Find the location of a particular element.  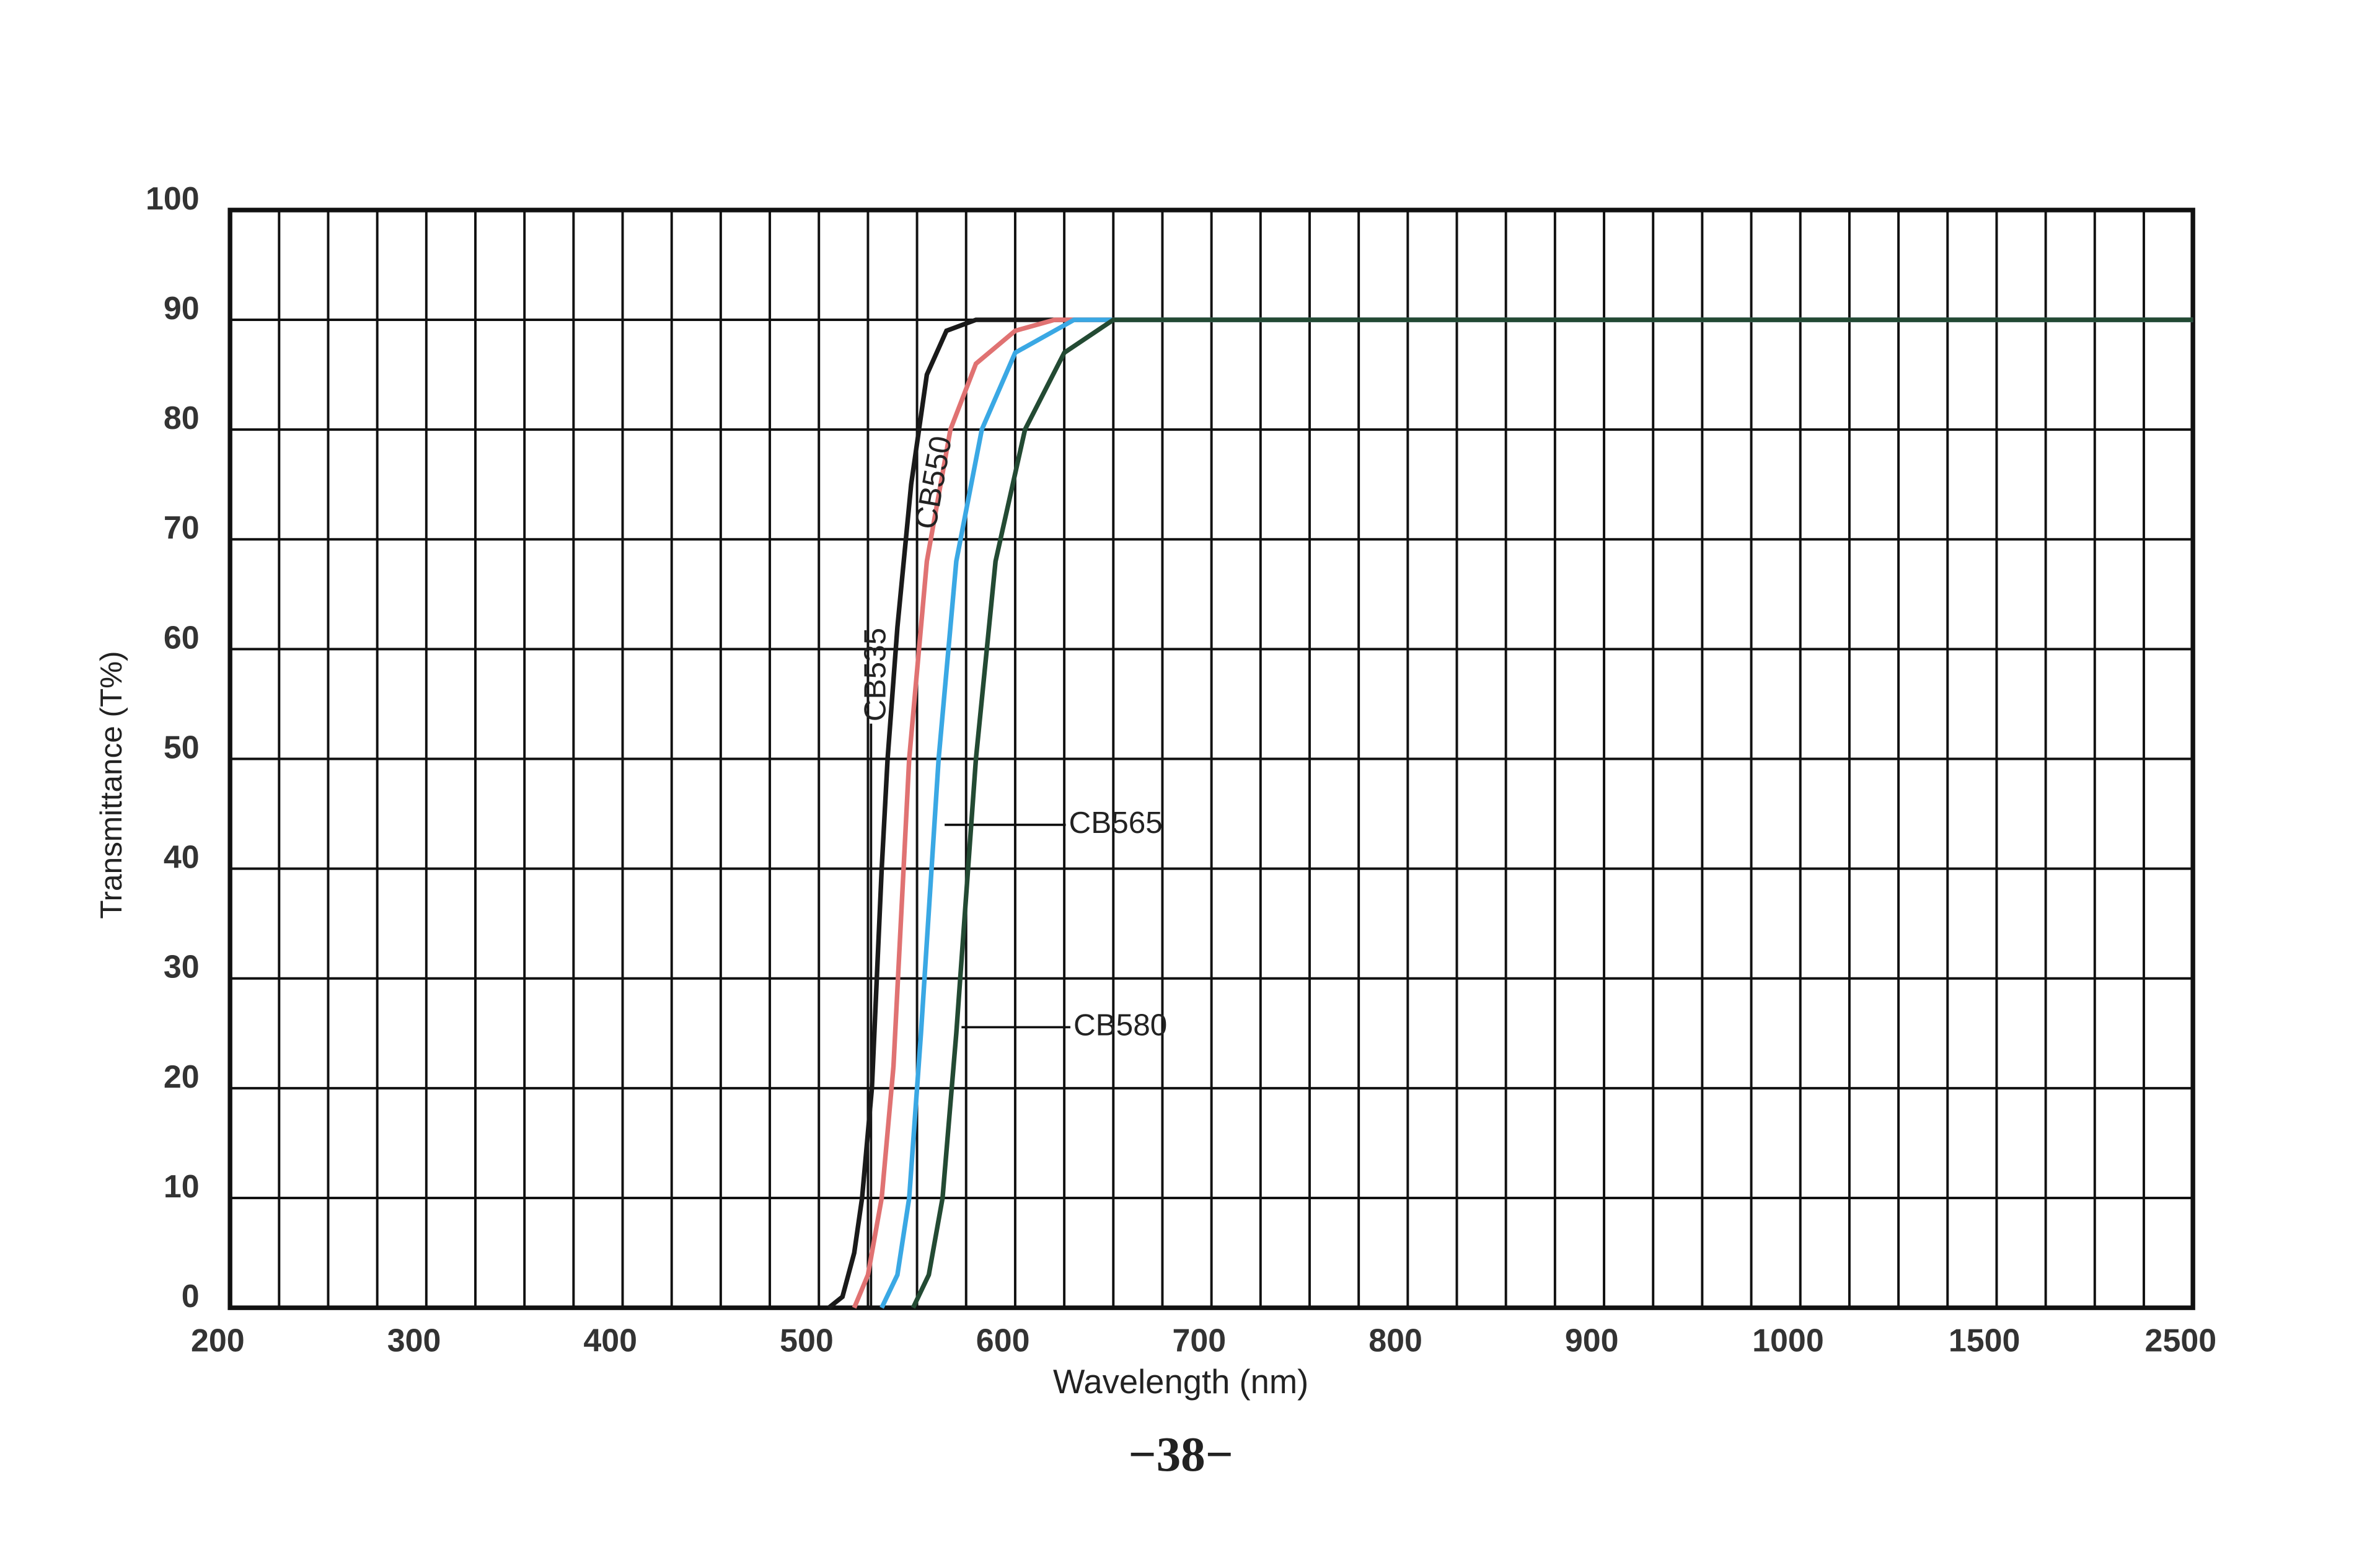

x-tick-label: 2500 is located at coordinates (2181, 1341).